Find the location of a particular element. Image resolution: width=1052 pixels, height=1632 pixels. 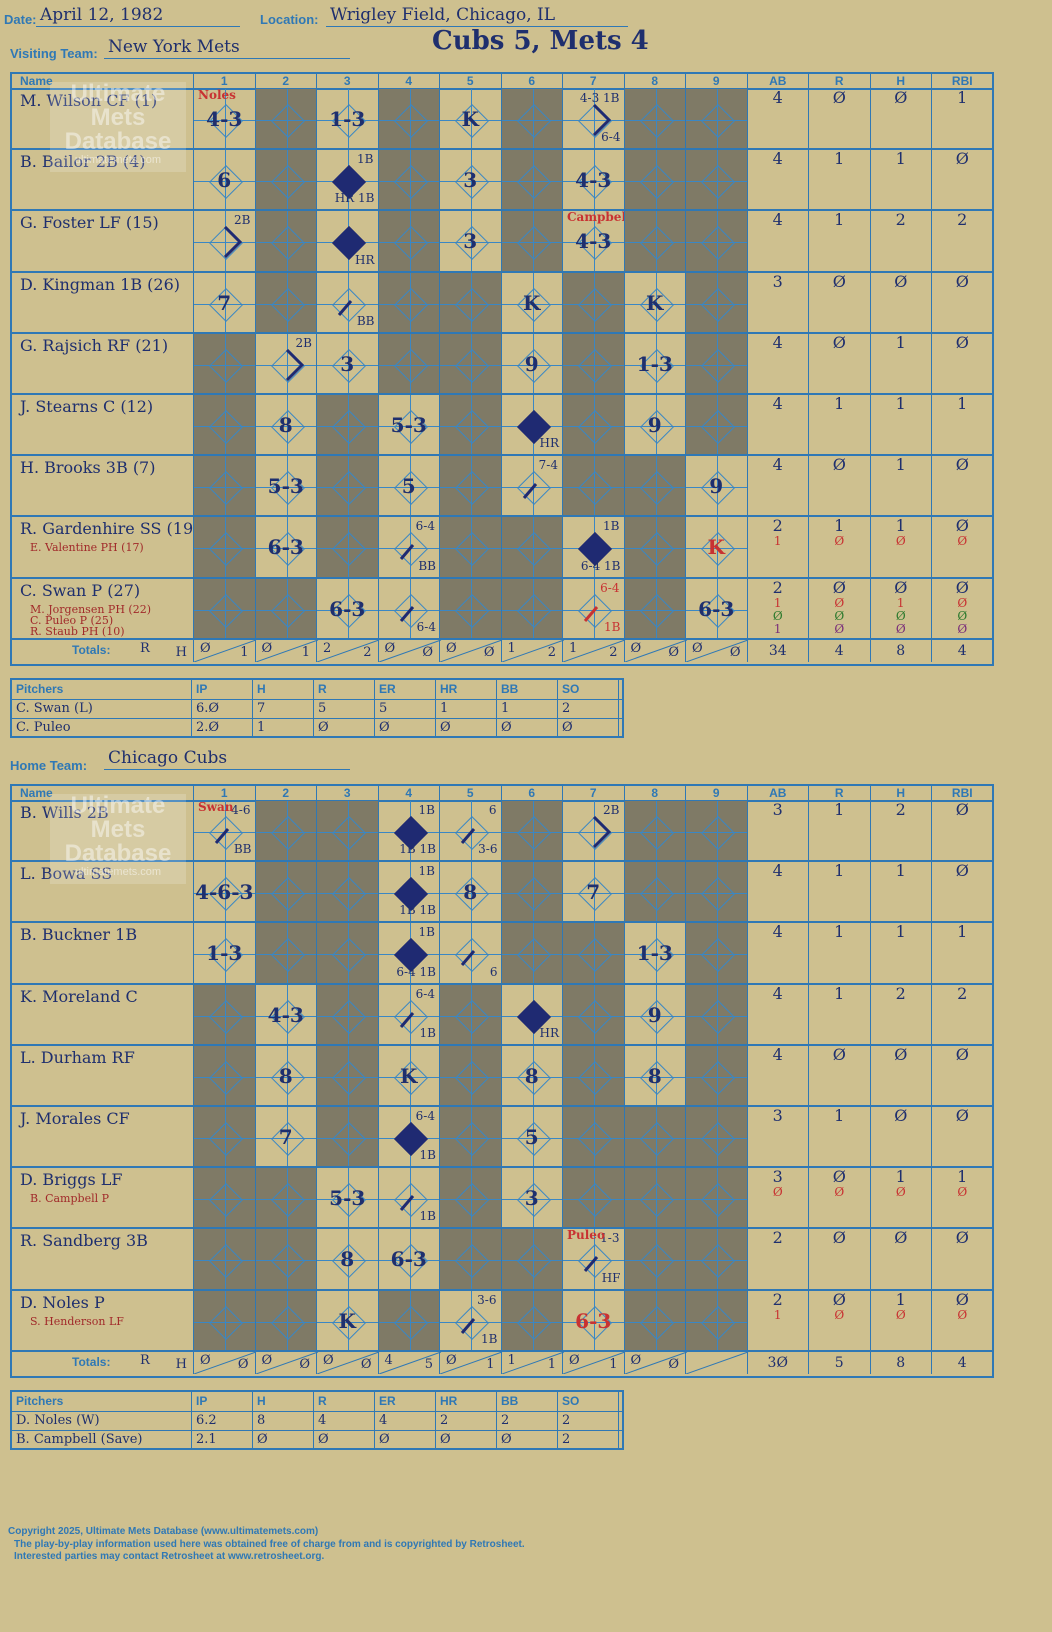

pitcher-stat-value: 4 is located at coordinates (344, 1420).